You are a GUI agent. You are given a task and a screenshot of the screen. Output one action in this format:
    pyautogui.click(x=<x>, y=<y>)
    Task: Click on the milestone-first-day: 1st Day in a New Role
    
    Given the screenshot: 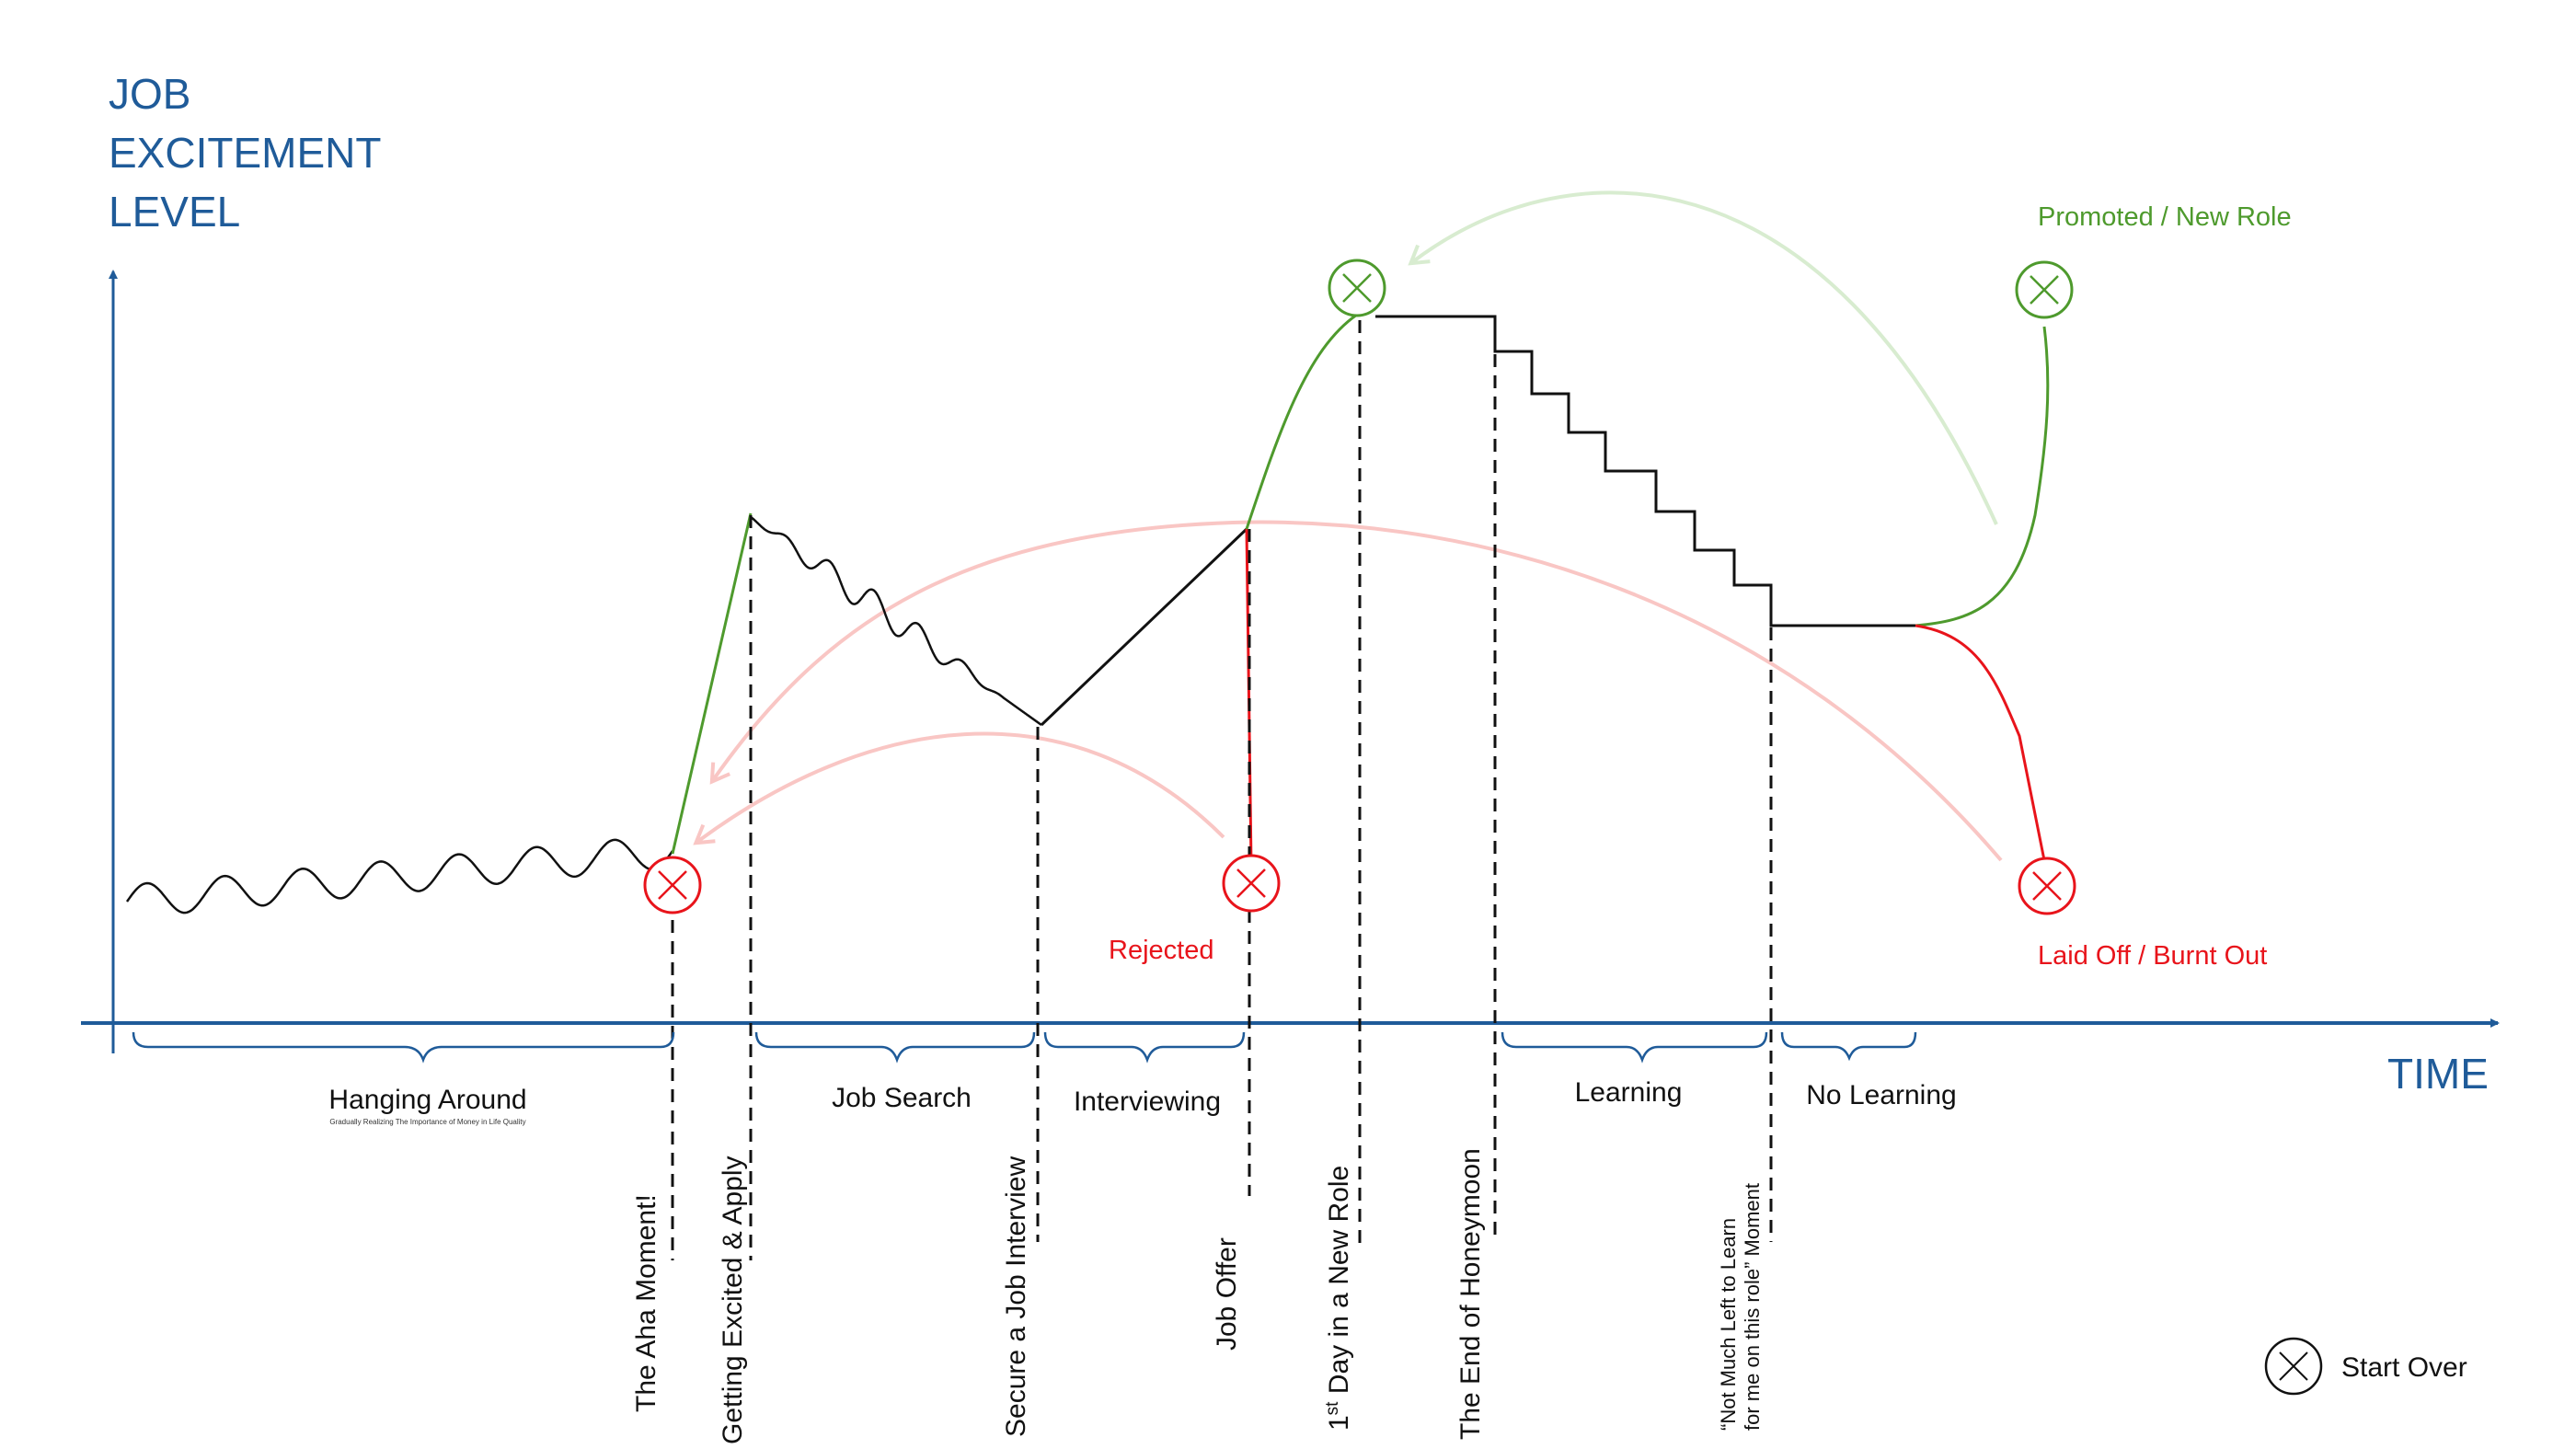 What is the action you would take?
    pyautogui.click(x=1338, y=1298)
    